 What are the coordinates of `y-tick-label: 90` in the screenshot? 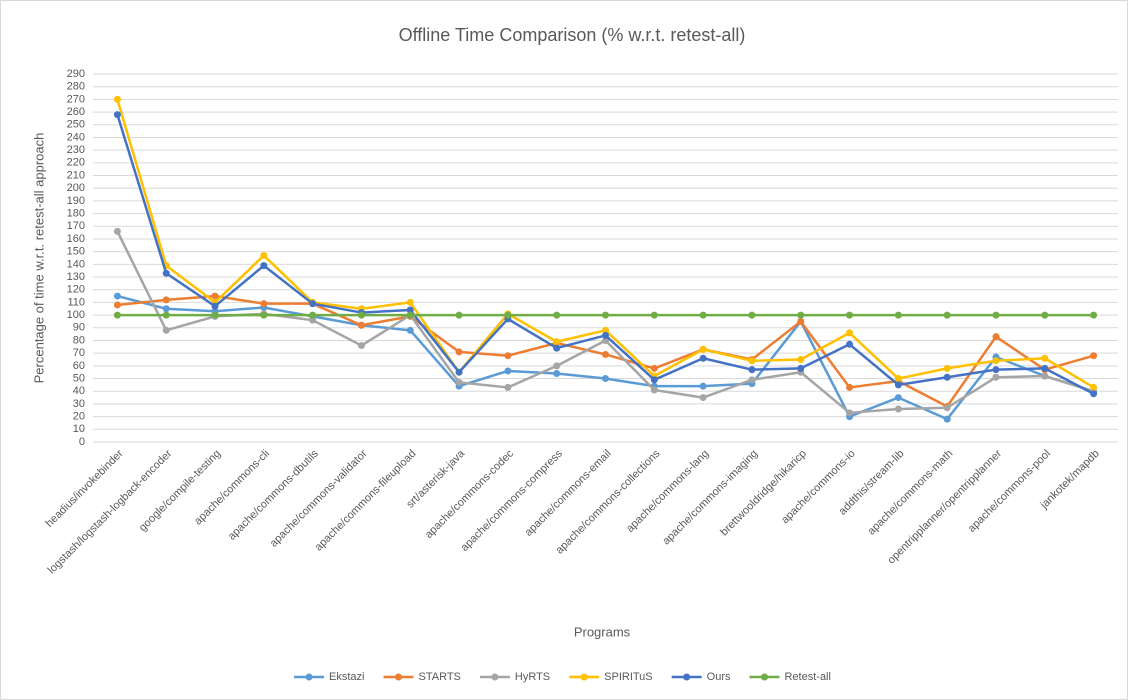 It's located at (79, 328).